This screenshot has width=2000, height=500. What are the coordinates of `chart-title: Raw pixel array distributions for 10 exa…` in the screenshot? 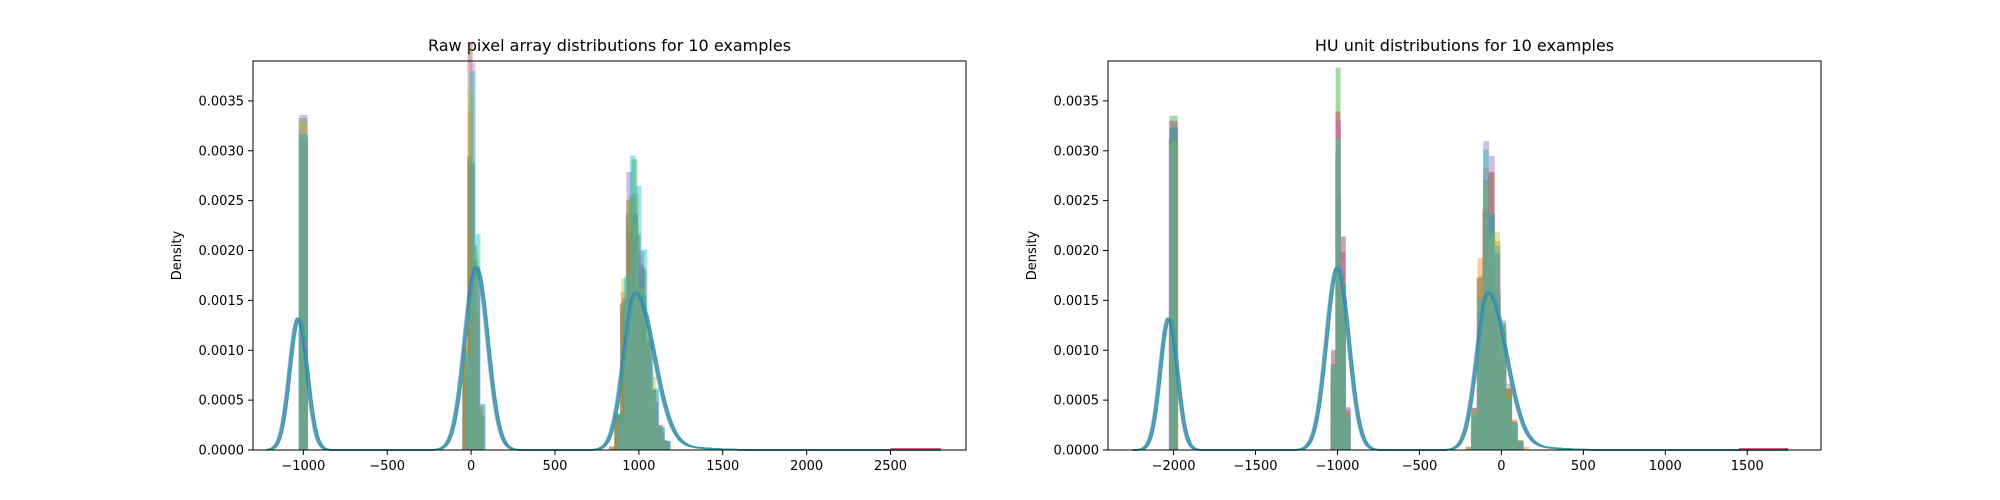 It's located at (609, 45).